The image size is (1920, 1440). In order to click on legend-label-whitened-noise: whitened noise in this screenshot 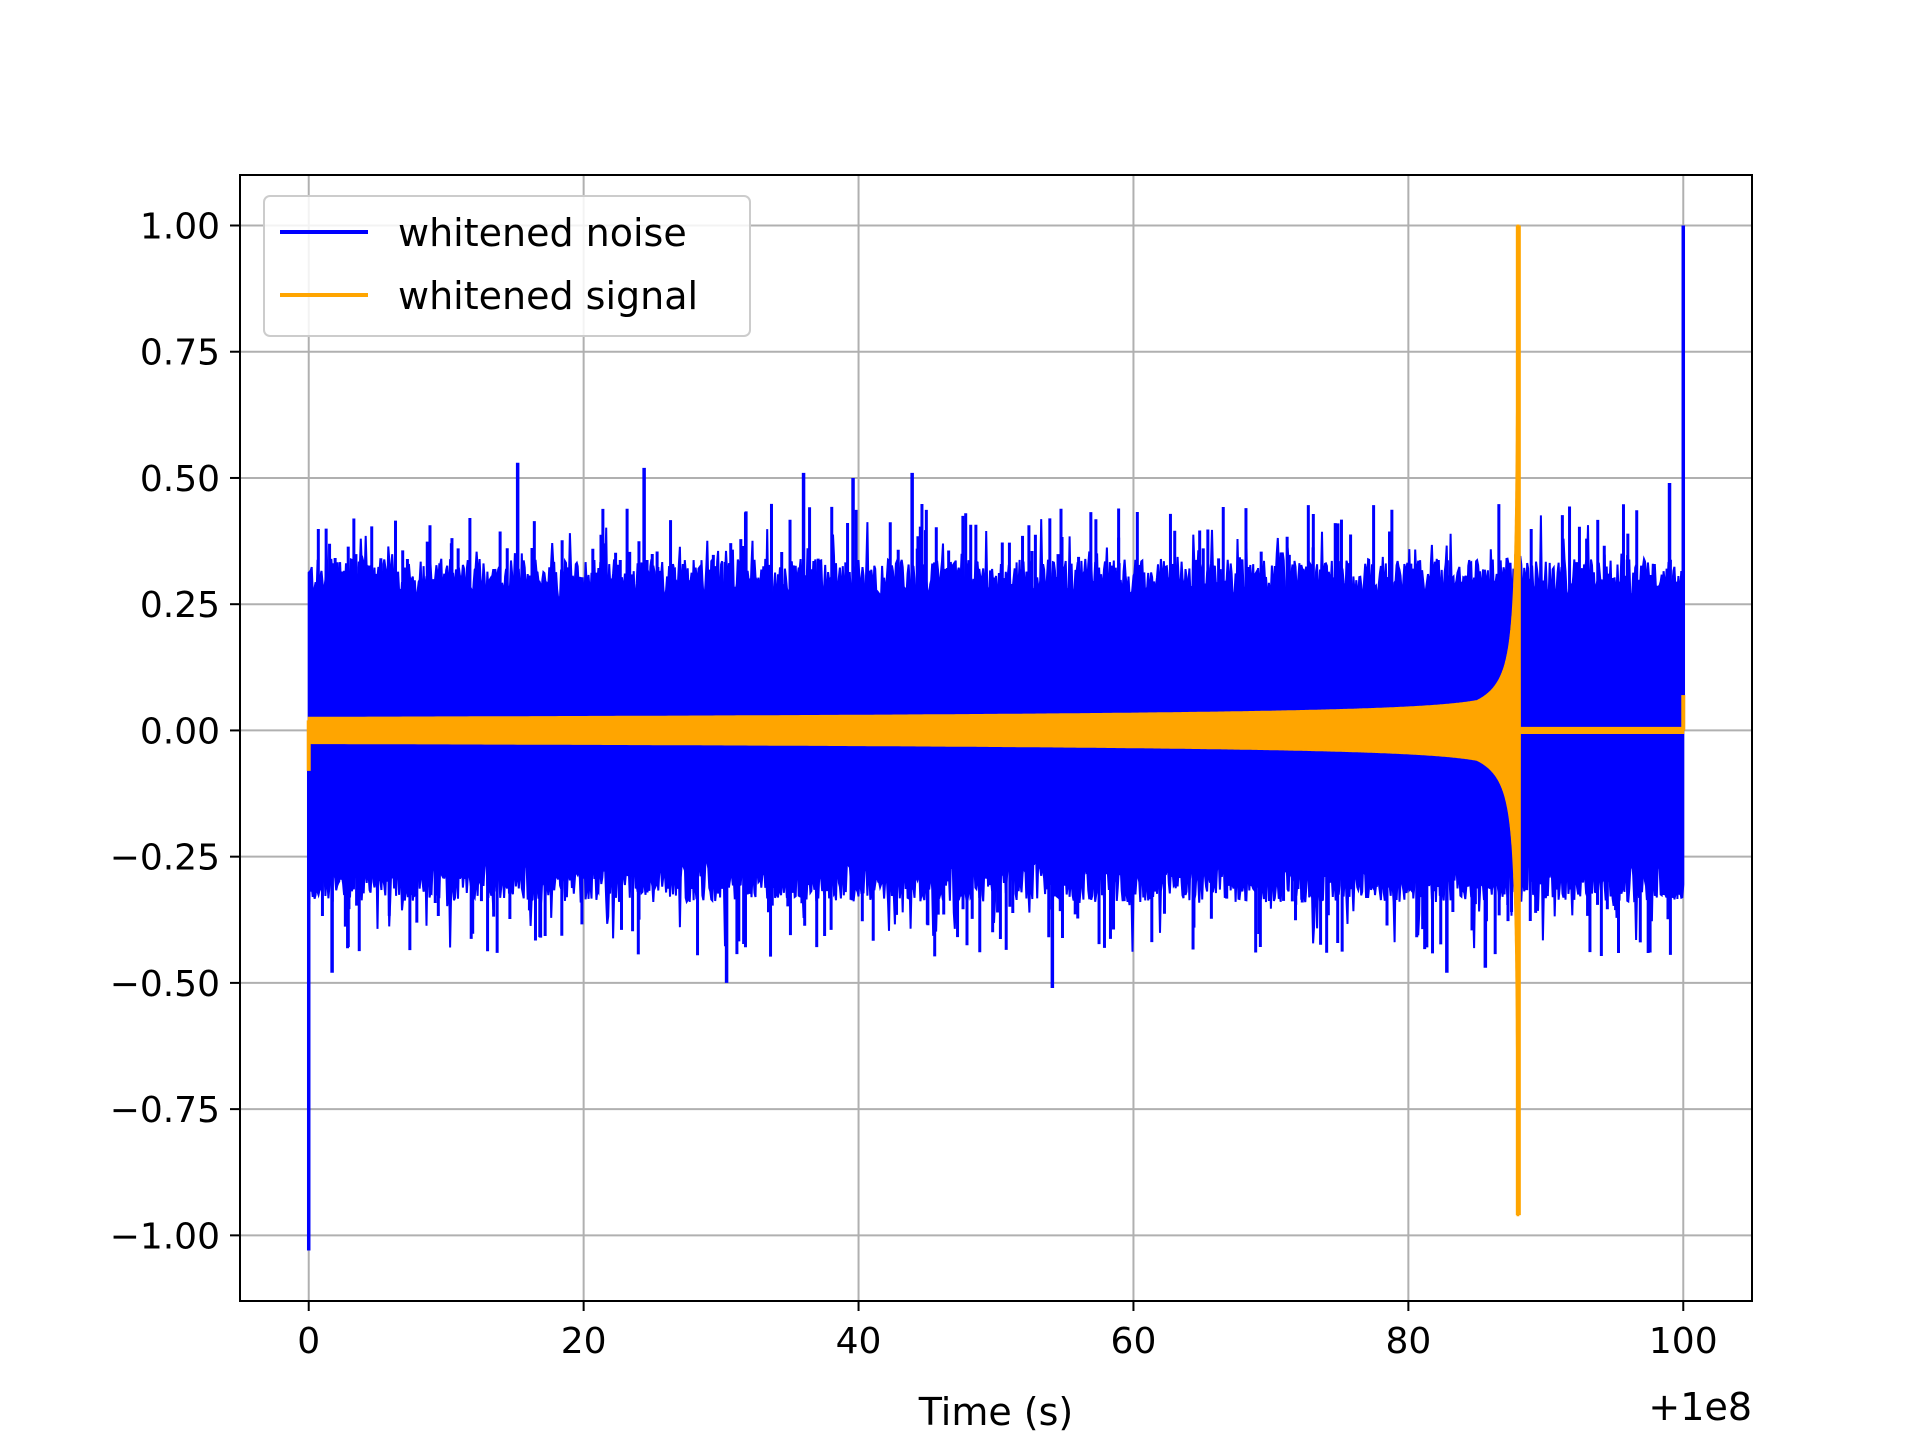, I will do `click(542, 233)`.